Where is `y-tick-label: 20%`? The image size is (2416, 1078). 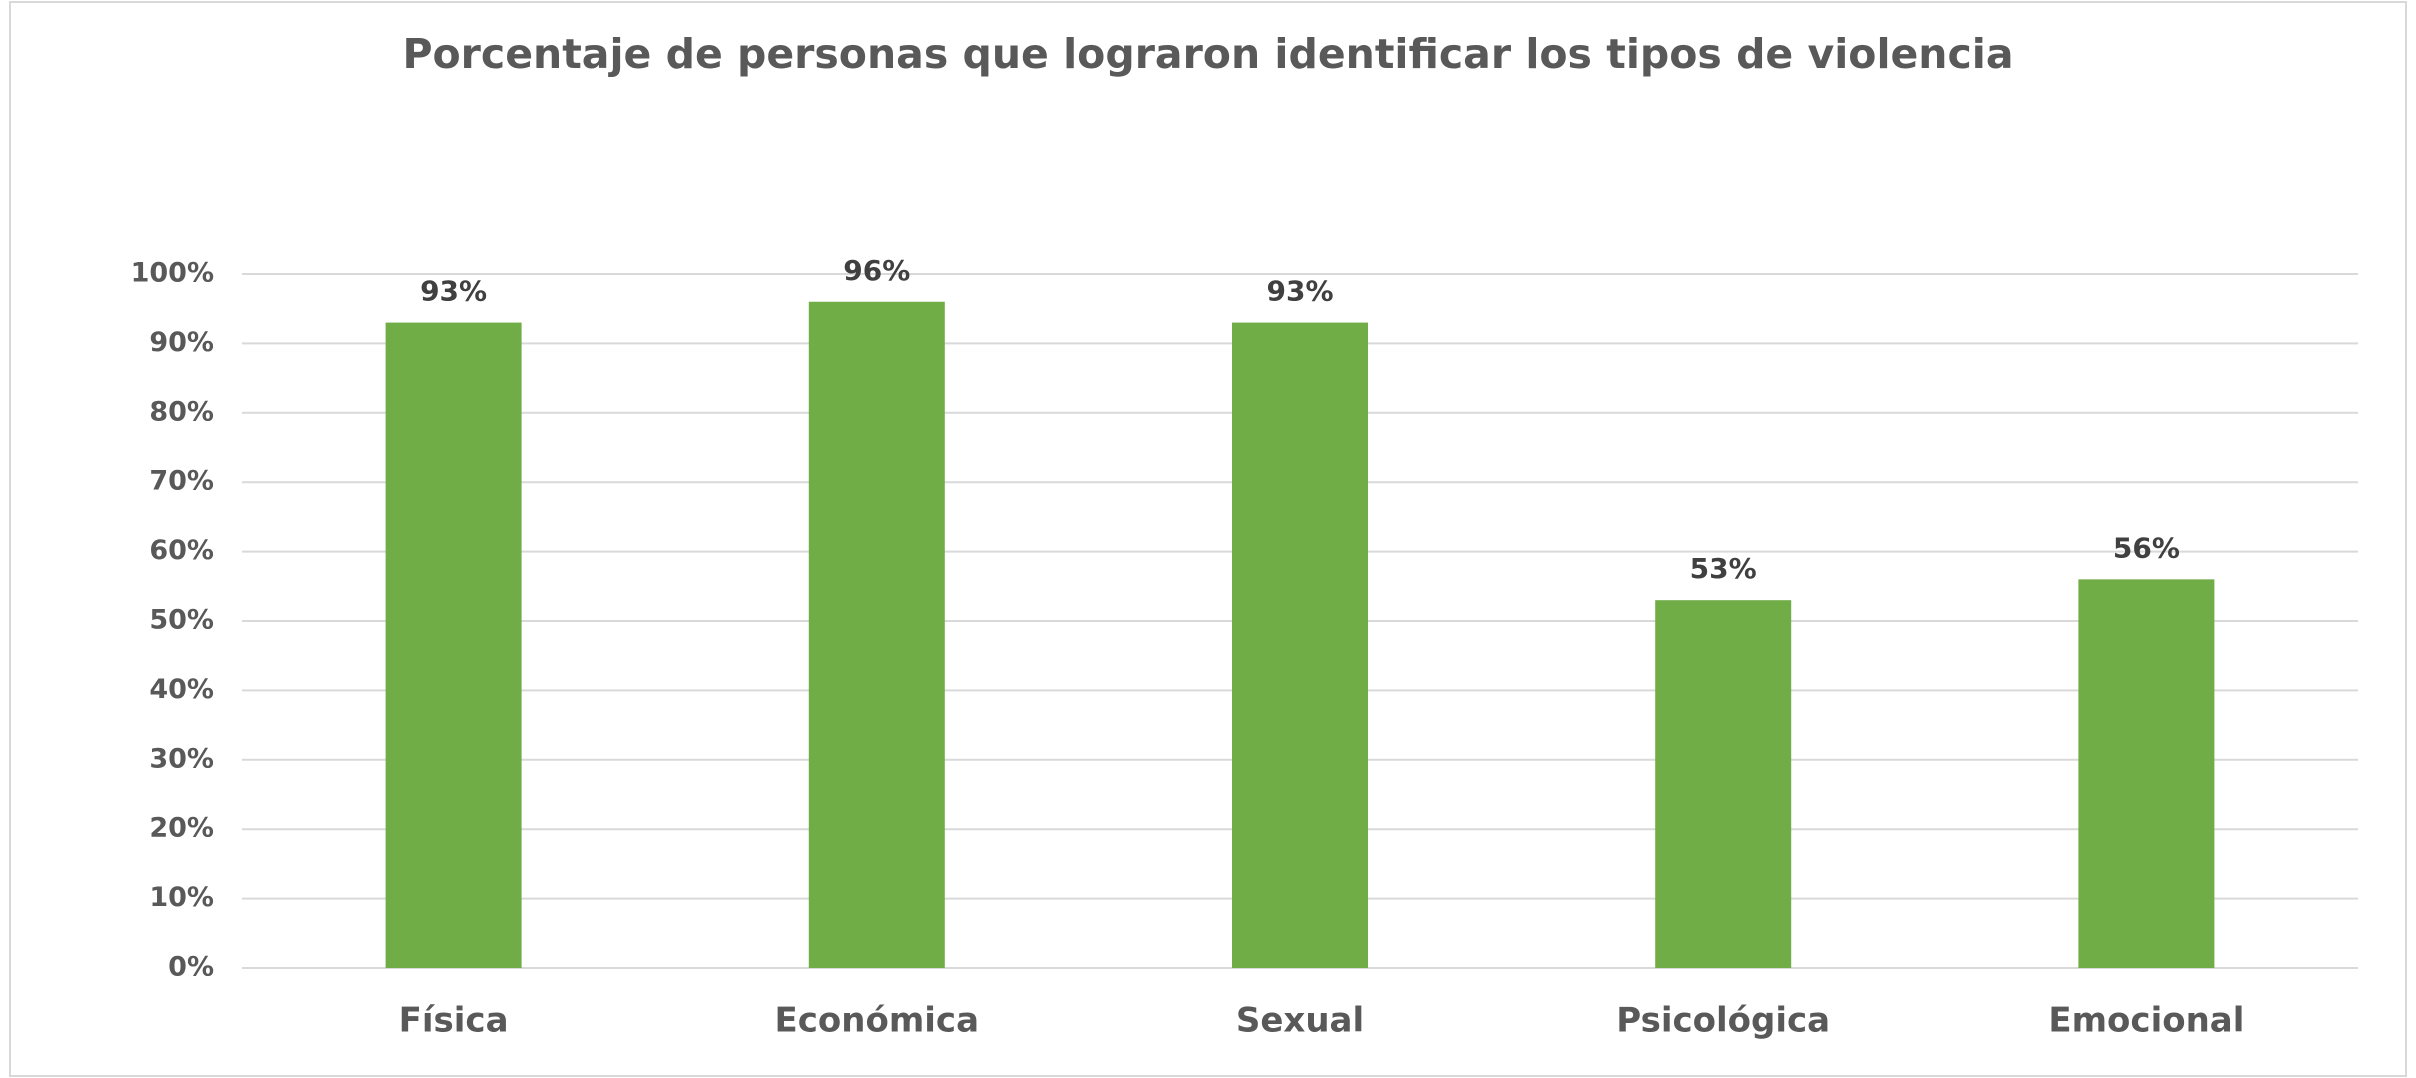 y-tick-label: 20% is located at coordinates (181, 828).